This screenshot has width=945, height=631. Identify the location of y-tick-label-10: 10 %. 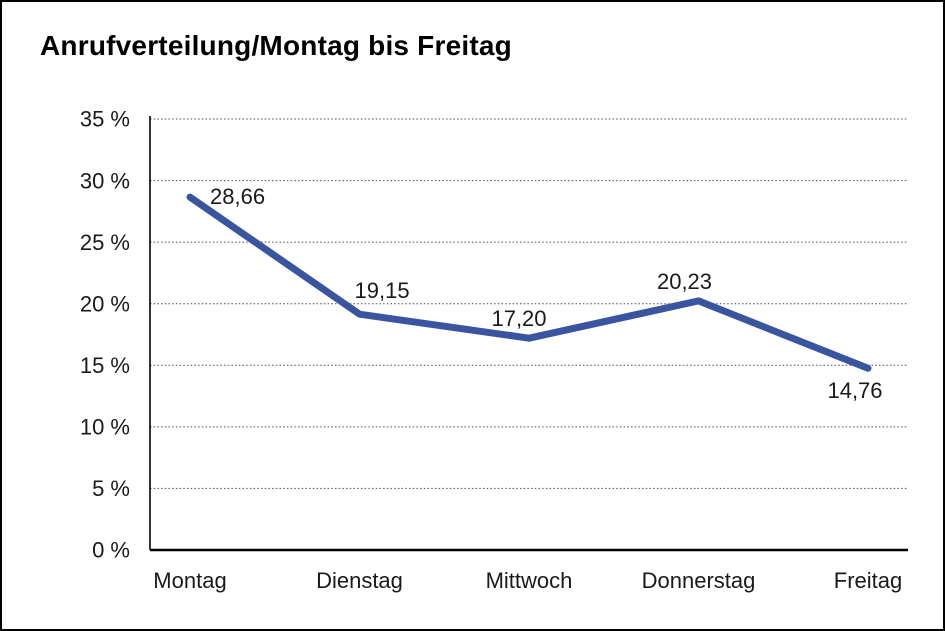
(105, 427).